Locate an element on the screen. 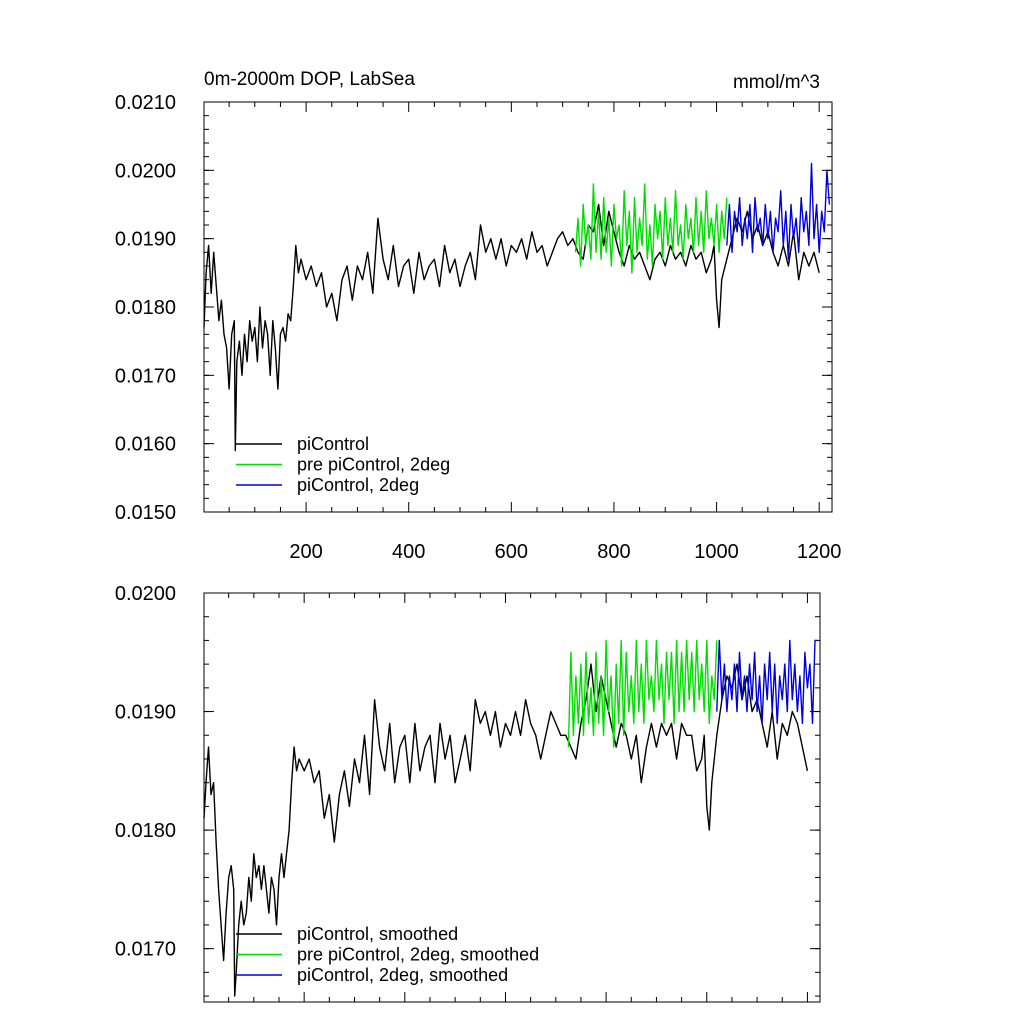 The width and height of the screenshot is (1024, 1024). chart-title: 0m-2000m DOP, LabSea is located at coordinates (309, 79).